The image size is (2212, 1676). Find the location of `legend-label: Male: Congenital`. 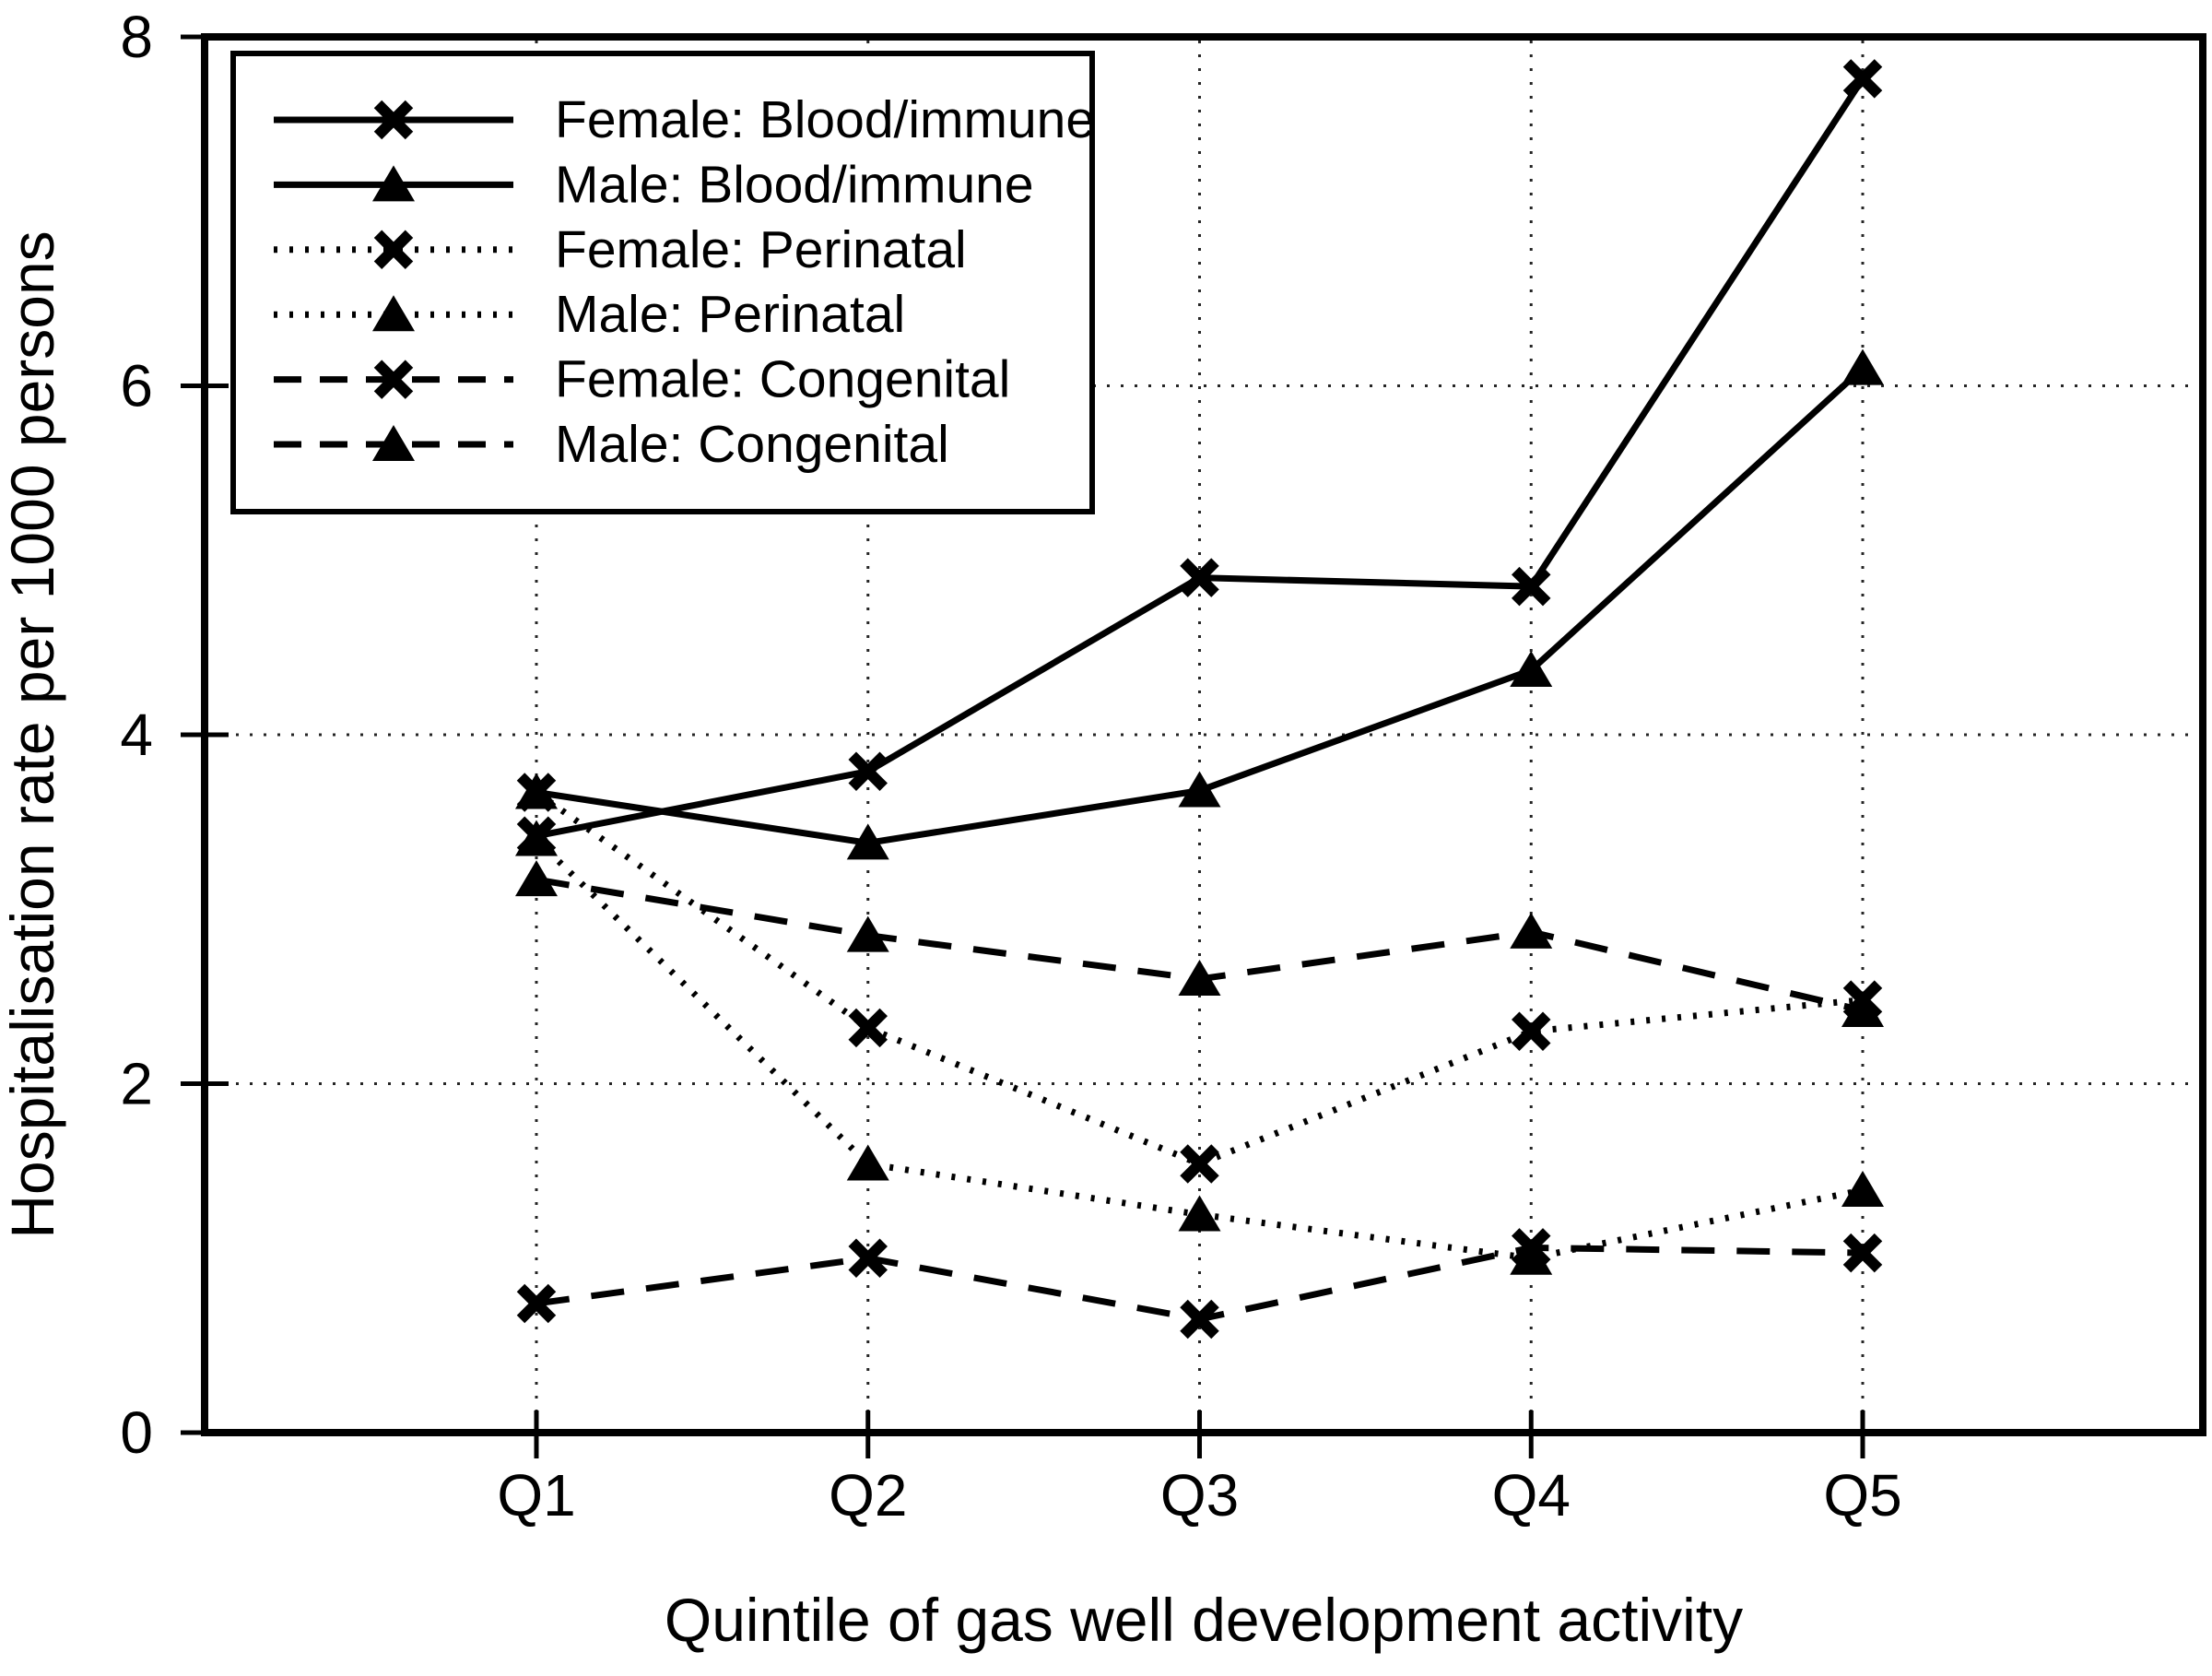

legend-label: Male: Congenital is located at coordinates (752, 444).